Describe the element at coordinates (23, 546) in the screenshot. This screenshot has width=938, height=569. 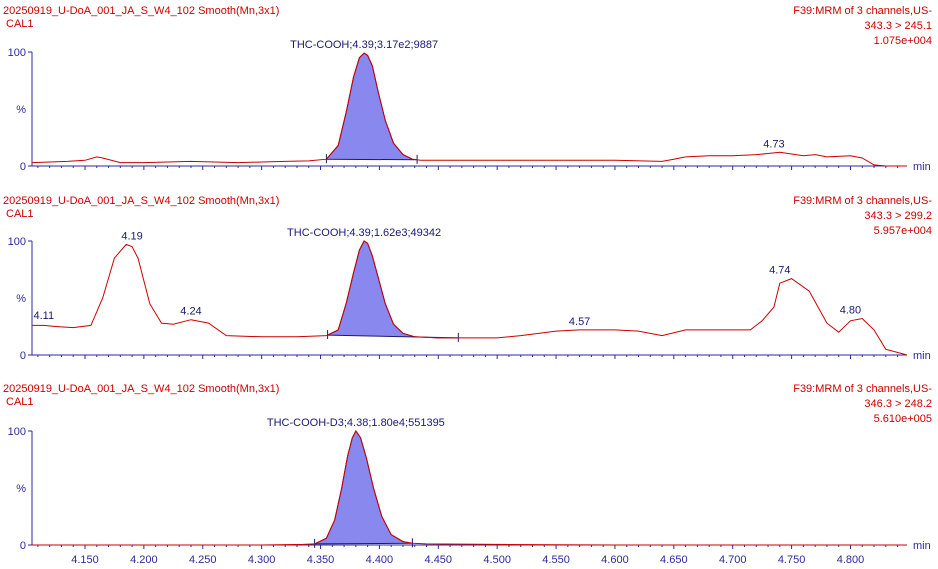
I see `y-tick-label-0-3: 0` at that location.